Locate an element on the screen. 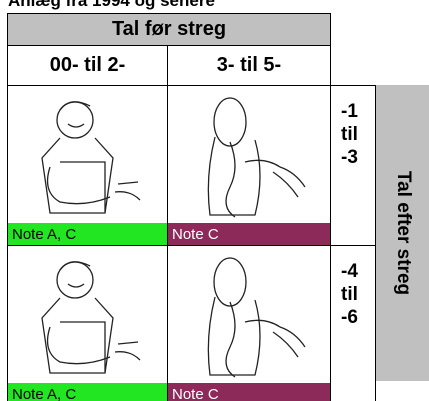 This screenshot has width=429, height=401. side-header: Tal efter streg is located at coordinates (403, 233).